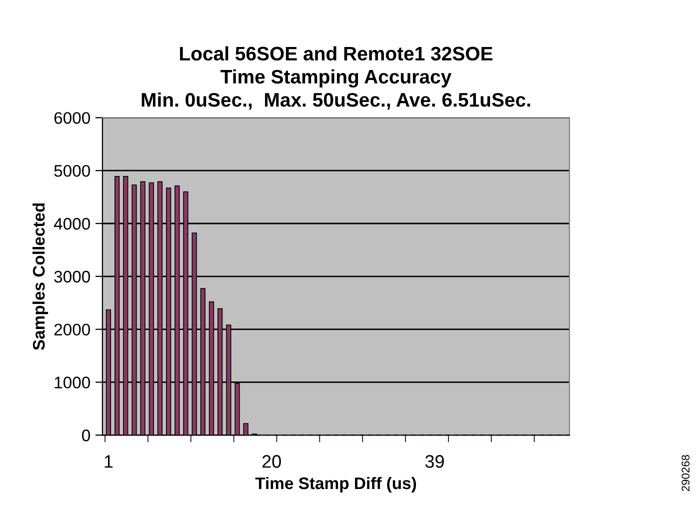  Describe the element at coordinates (271, 461) in the screenshot. I see `x-tick-label: 20` at that location.